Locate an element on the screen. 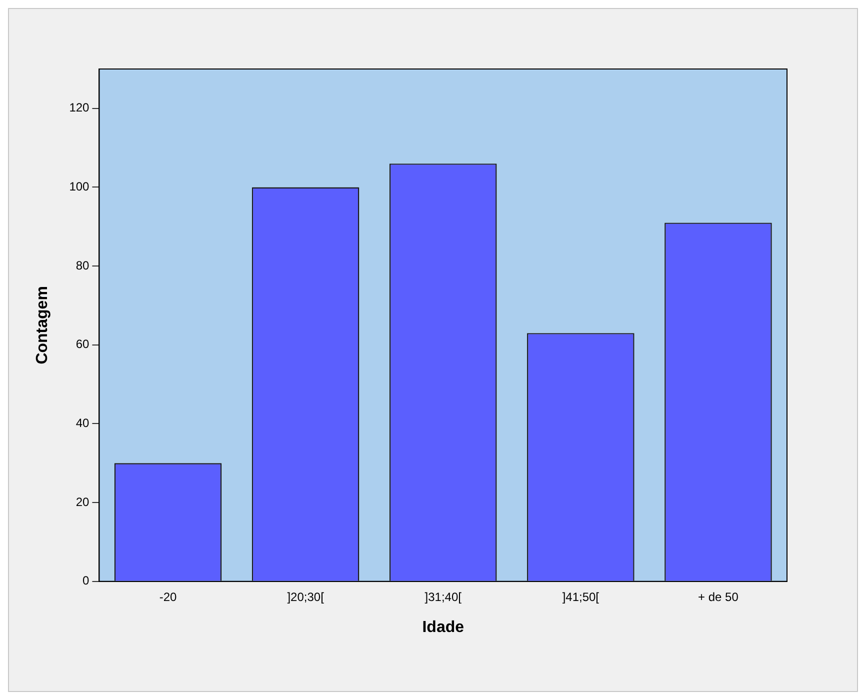 The height and width of the screenshot is (694, 860). x-tick-label: ]31;40[ is located at coordinates (443, 597).